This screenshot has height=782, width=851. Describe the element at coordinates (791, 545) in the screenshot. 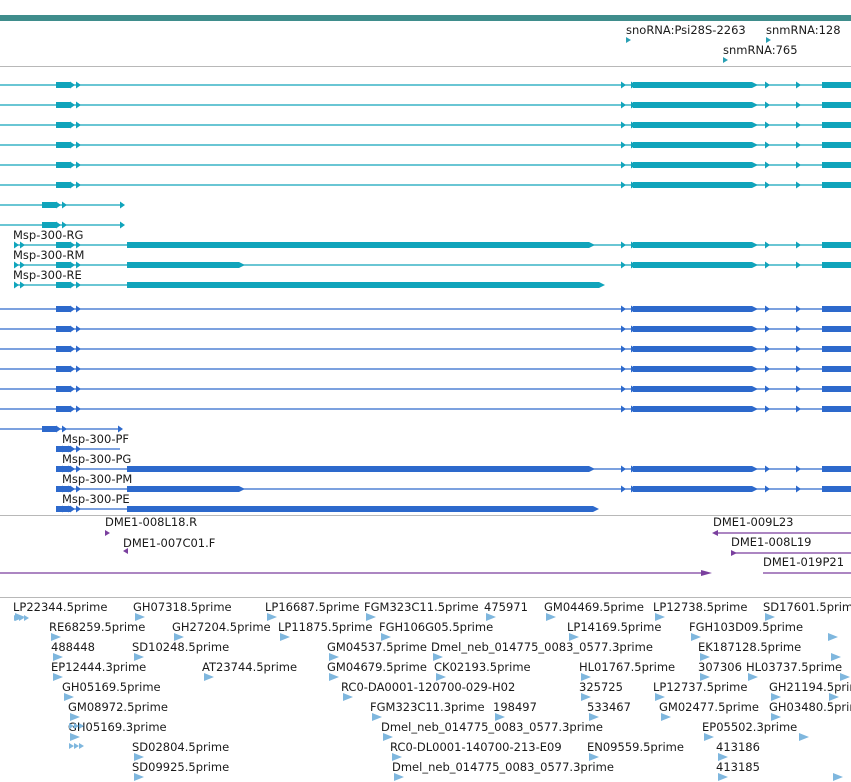

I see `clone-feature: DME1-008L19` at that location.